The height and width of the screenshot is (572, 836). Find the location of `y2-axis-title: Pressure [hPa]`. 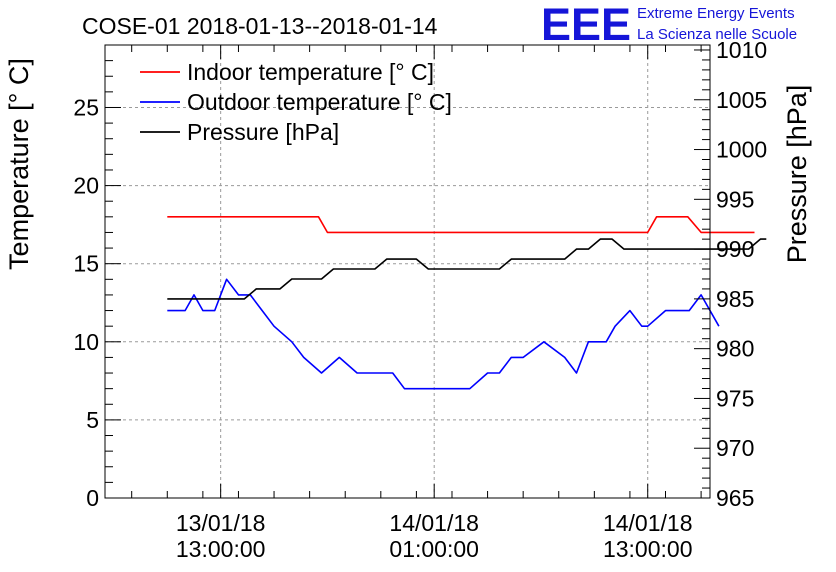

y2-axis-title: Pressure [hPa] is located at coordinates (797, 174).